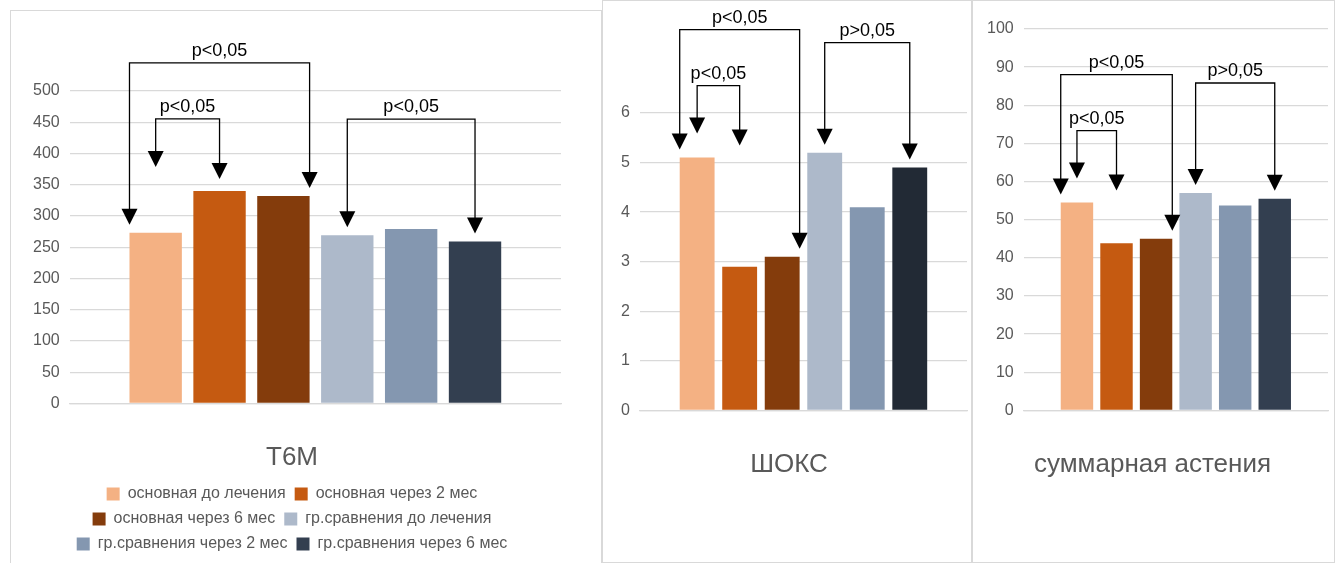 This screenshot has width=1335, height=563. Describe the element at coordinates (396, 493) in the screenshot. I see `legend-label: основная через 2 мес` at that location.